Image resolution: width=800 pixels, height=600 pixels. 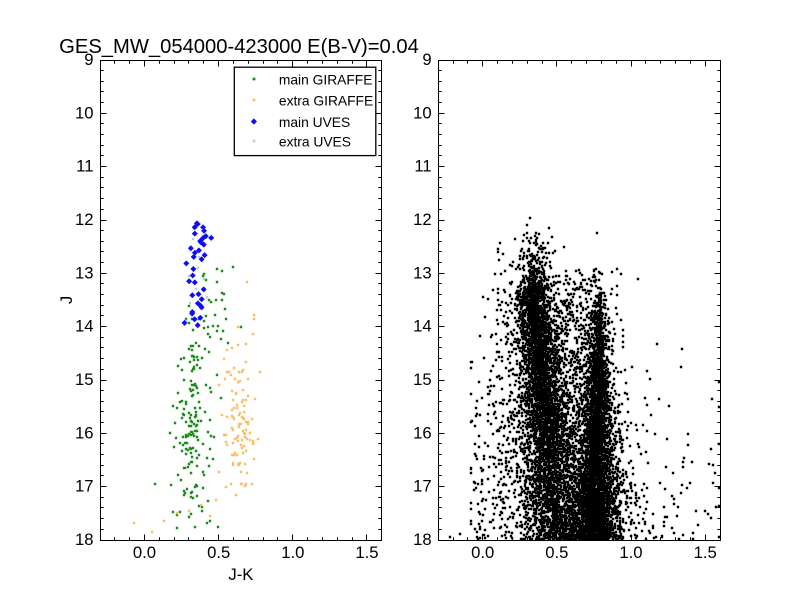 I want to click on svg-text: J-K, so click(x=240, y=574).